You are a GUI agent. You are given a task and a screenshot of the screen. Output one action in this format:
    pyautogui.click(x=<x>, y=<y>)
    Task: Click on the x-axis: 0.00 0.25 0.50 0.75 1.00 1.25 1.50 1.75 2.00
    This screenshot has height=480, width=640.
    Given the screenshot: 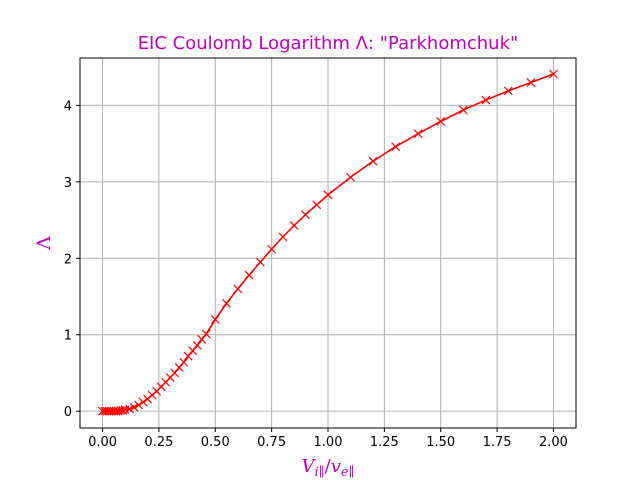 What is the action you would take?
    pyautogui.click(x=328, y=439)
    